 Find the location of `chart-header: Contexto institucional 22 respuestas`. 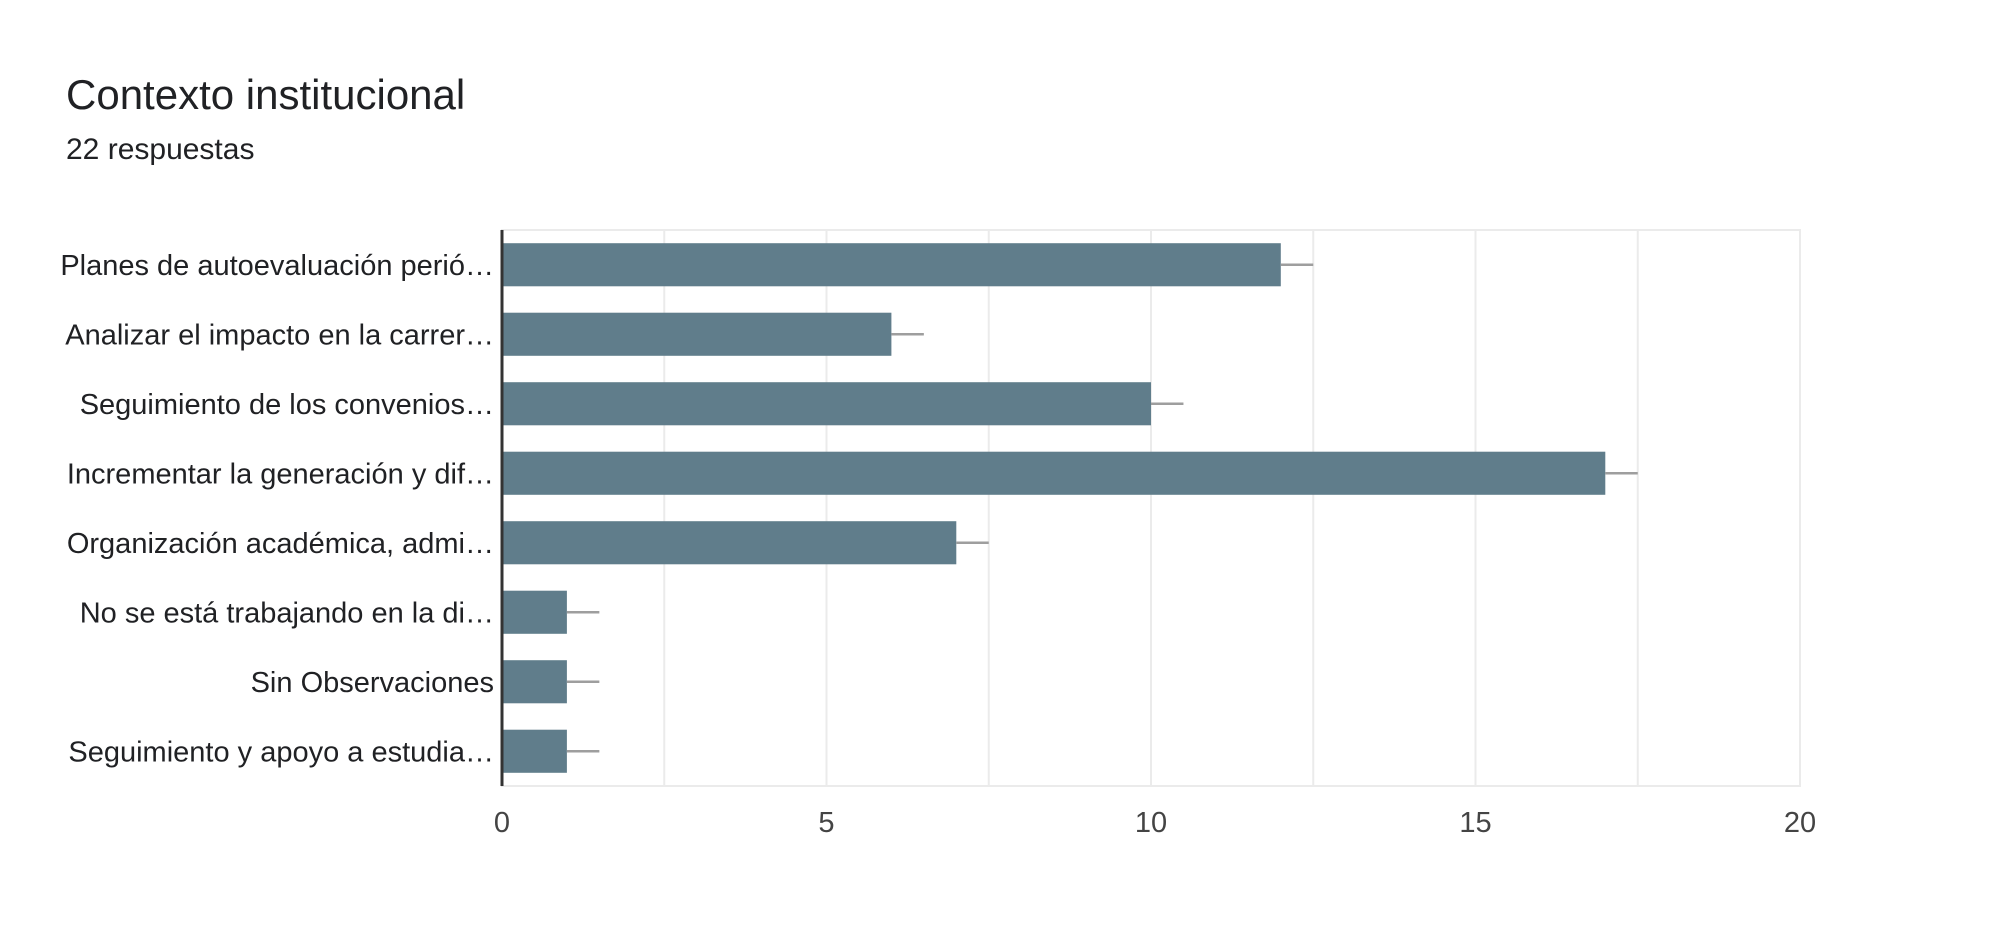

chart-header: Contexto institucional 22 respuestas is located at coordinates (265, 119).